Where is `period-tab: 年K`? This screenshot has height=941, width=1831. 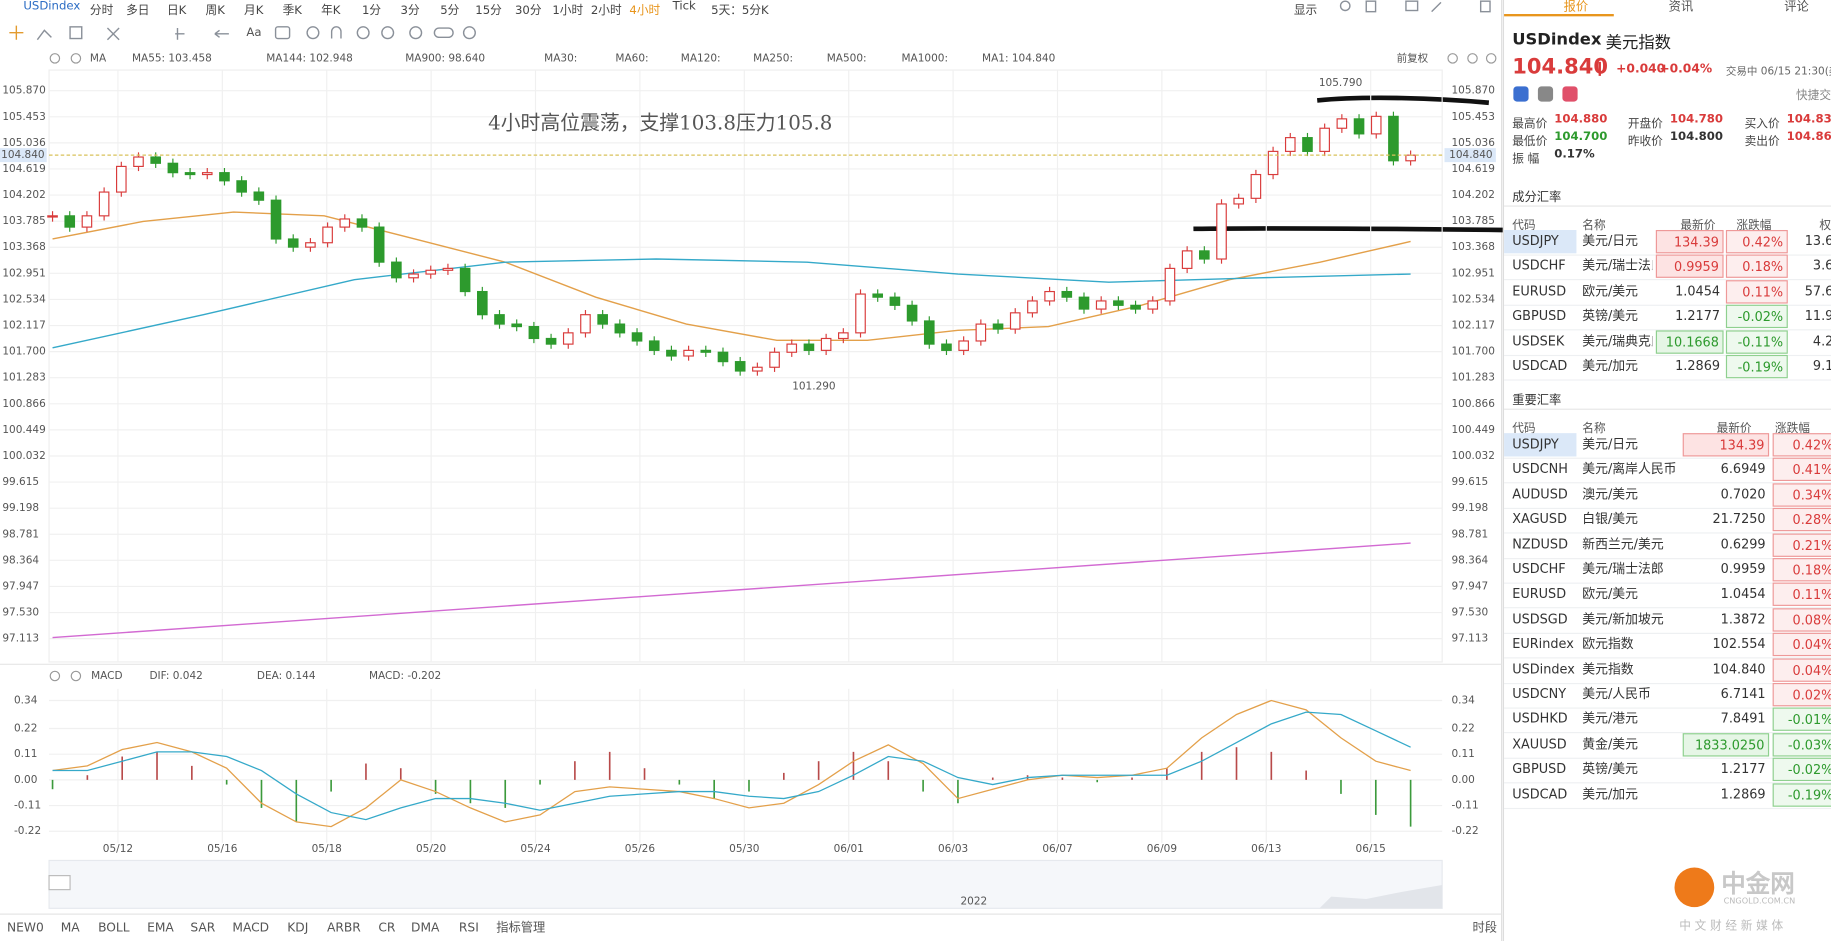 period-tab: 年K is located at coordinates (331, 11).